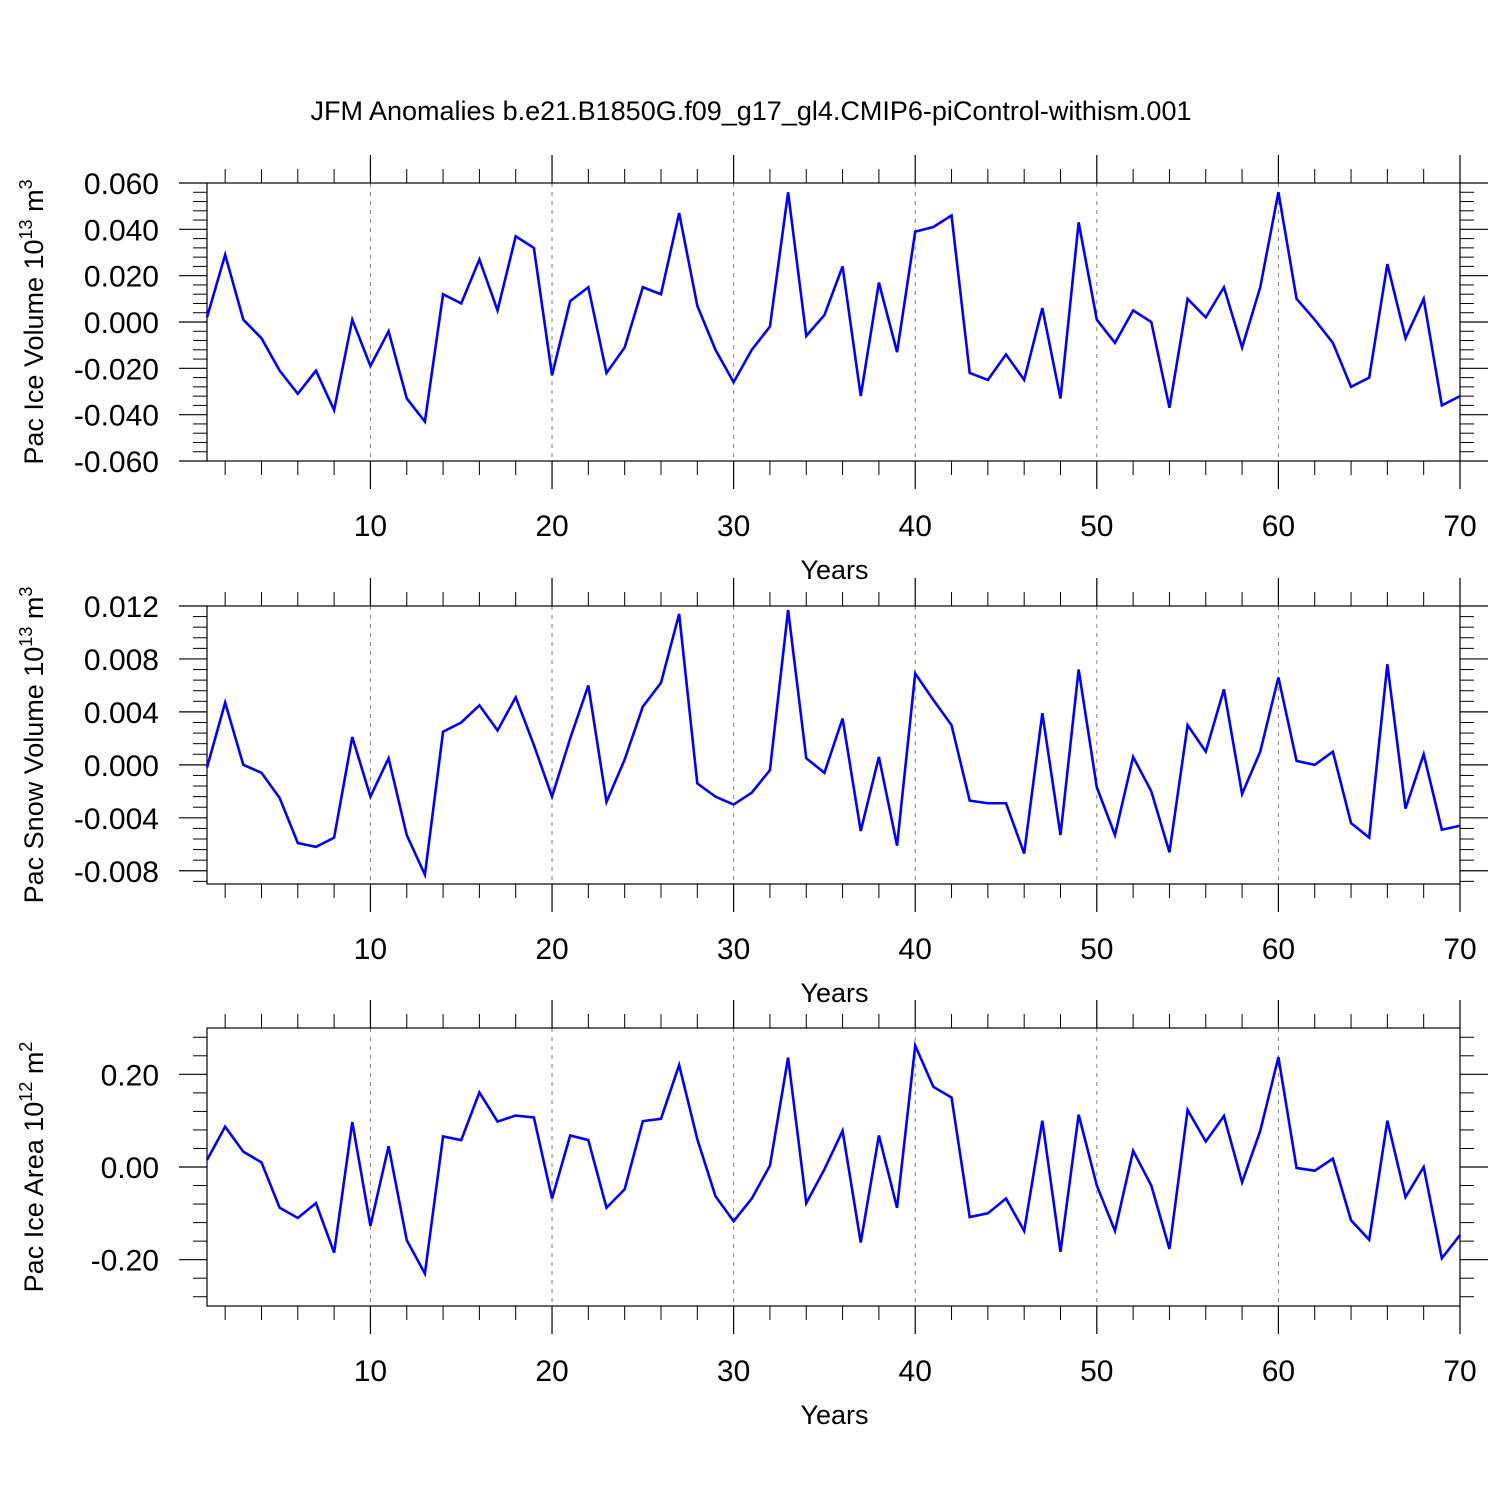  What do you see at coordinates (121, 660) in the screenshot?
I see `y-tick-label: 0.008` at bounding box center [121, 660].